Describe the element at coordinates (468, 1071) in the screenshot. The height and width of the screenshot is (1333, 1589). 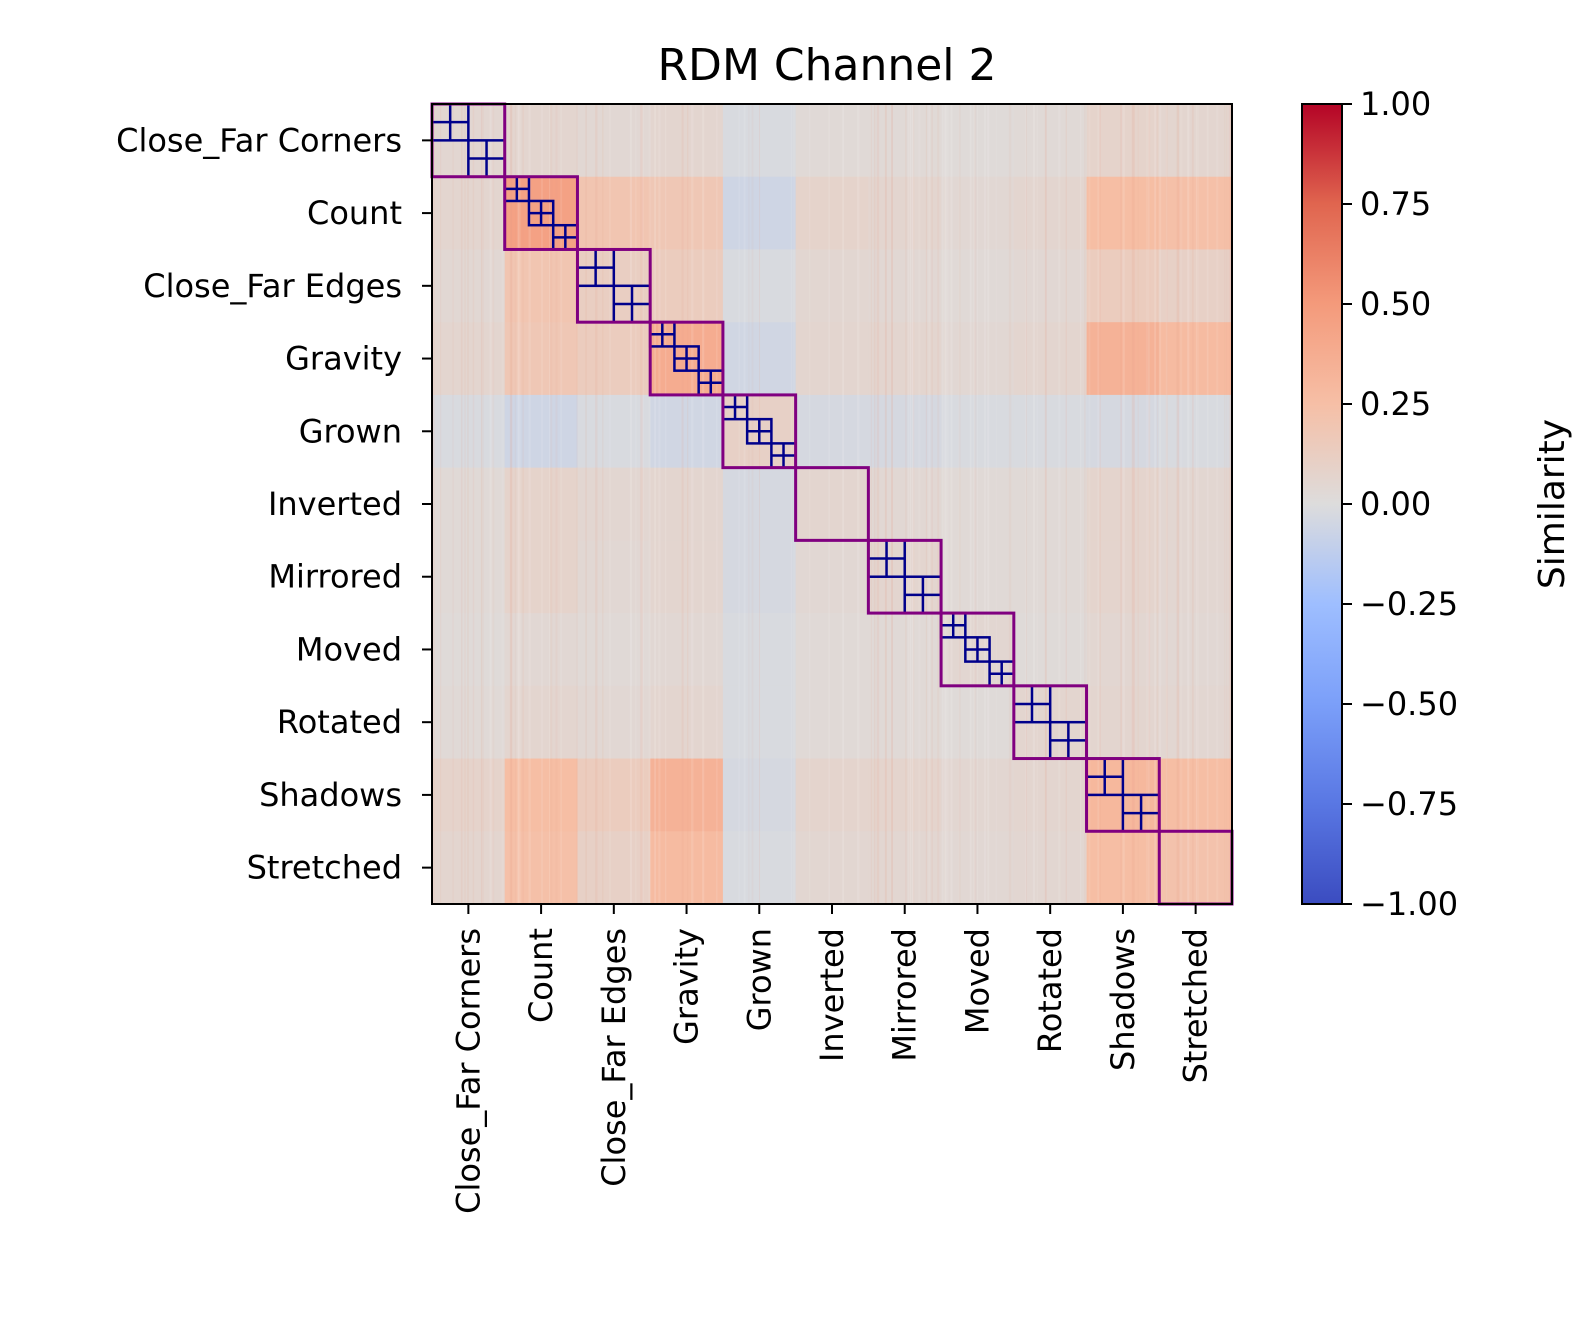
I see `x-tick-label: Close_Far Corners` at that location.